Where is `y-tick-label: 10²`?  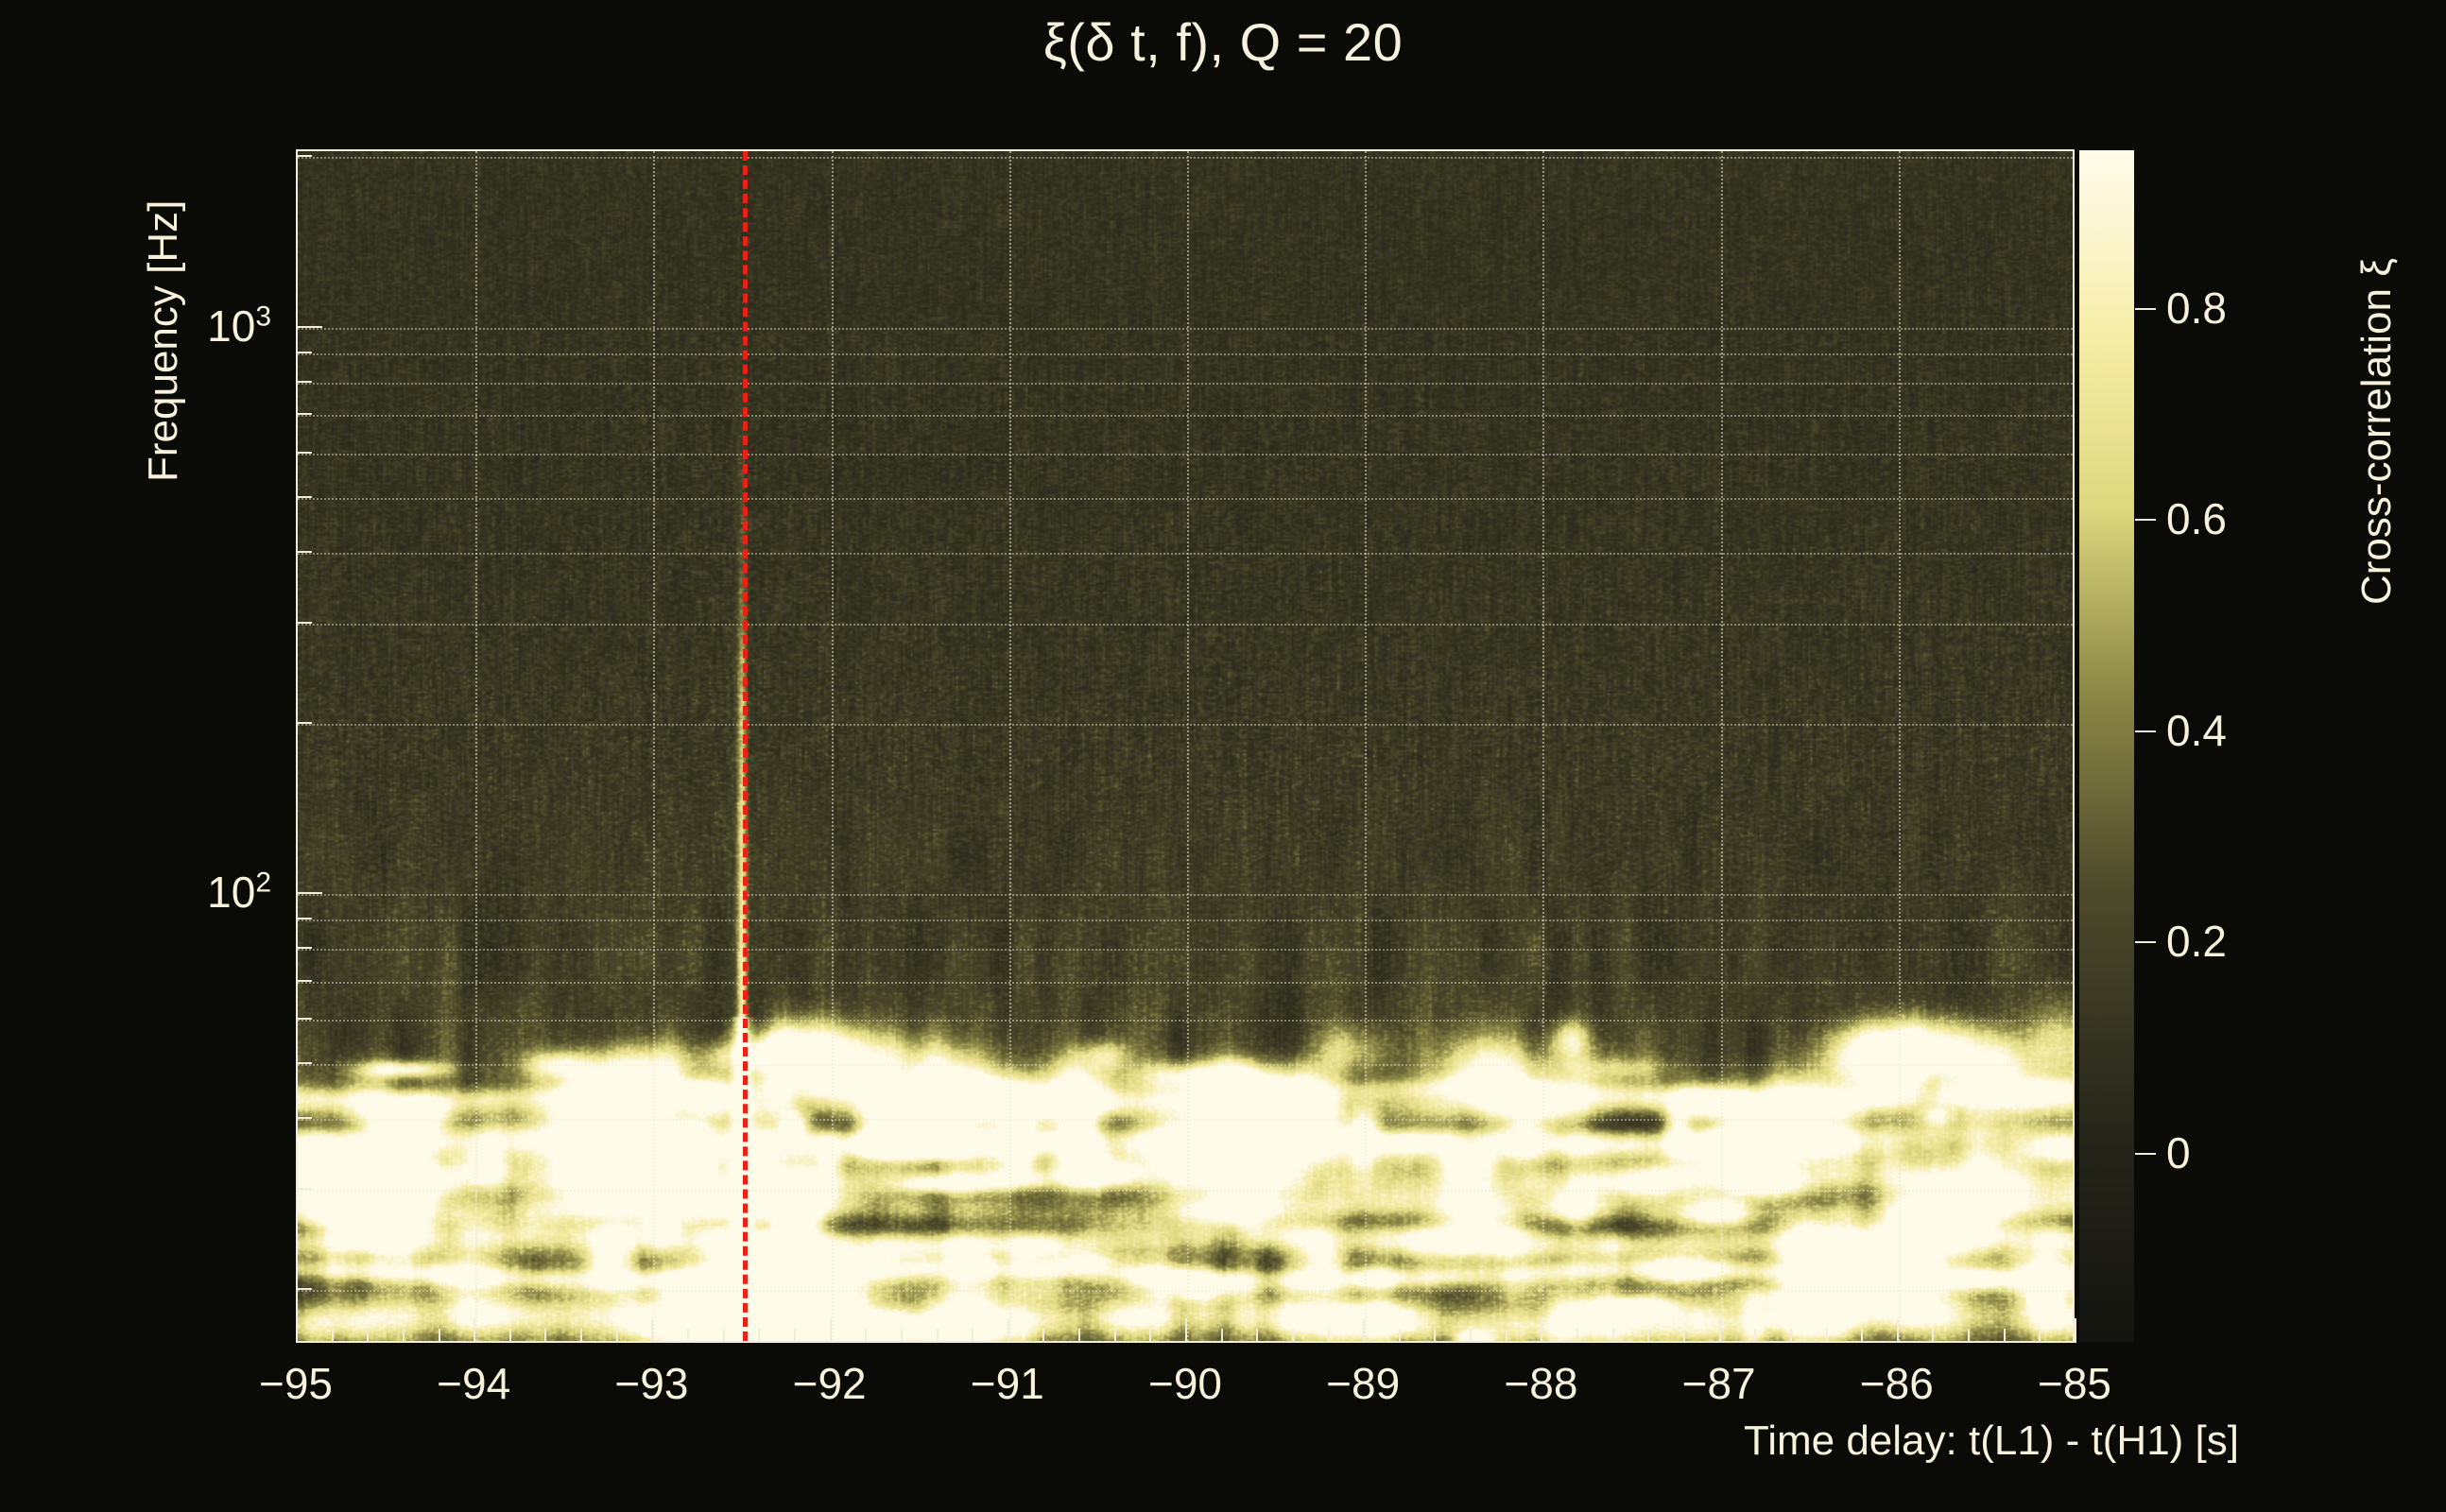 y-tick-label: 10² is located at coordinates (239, 892).